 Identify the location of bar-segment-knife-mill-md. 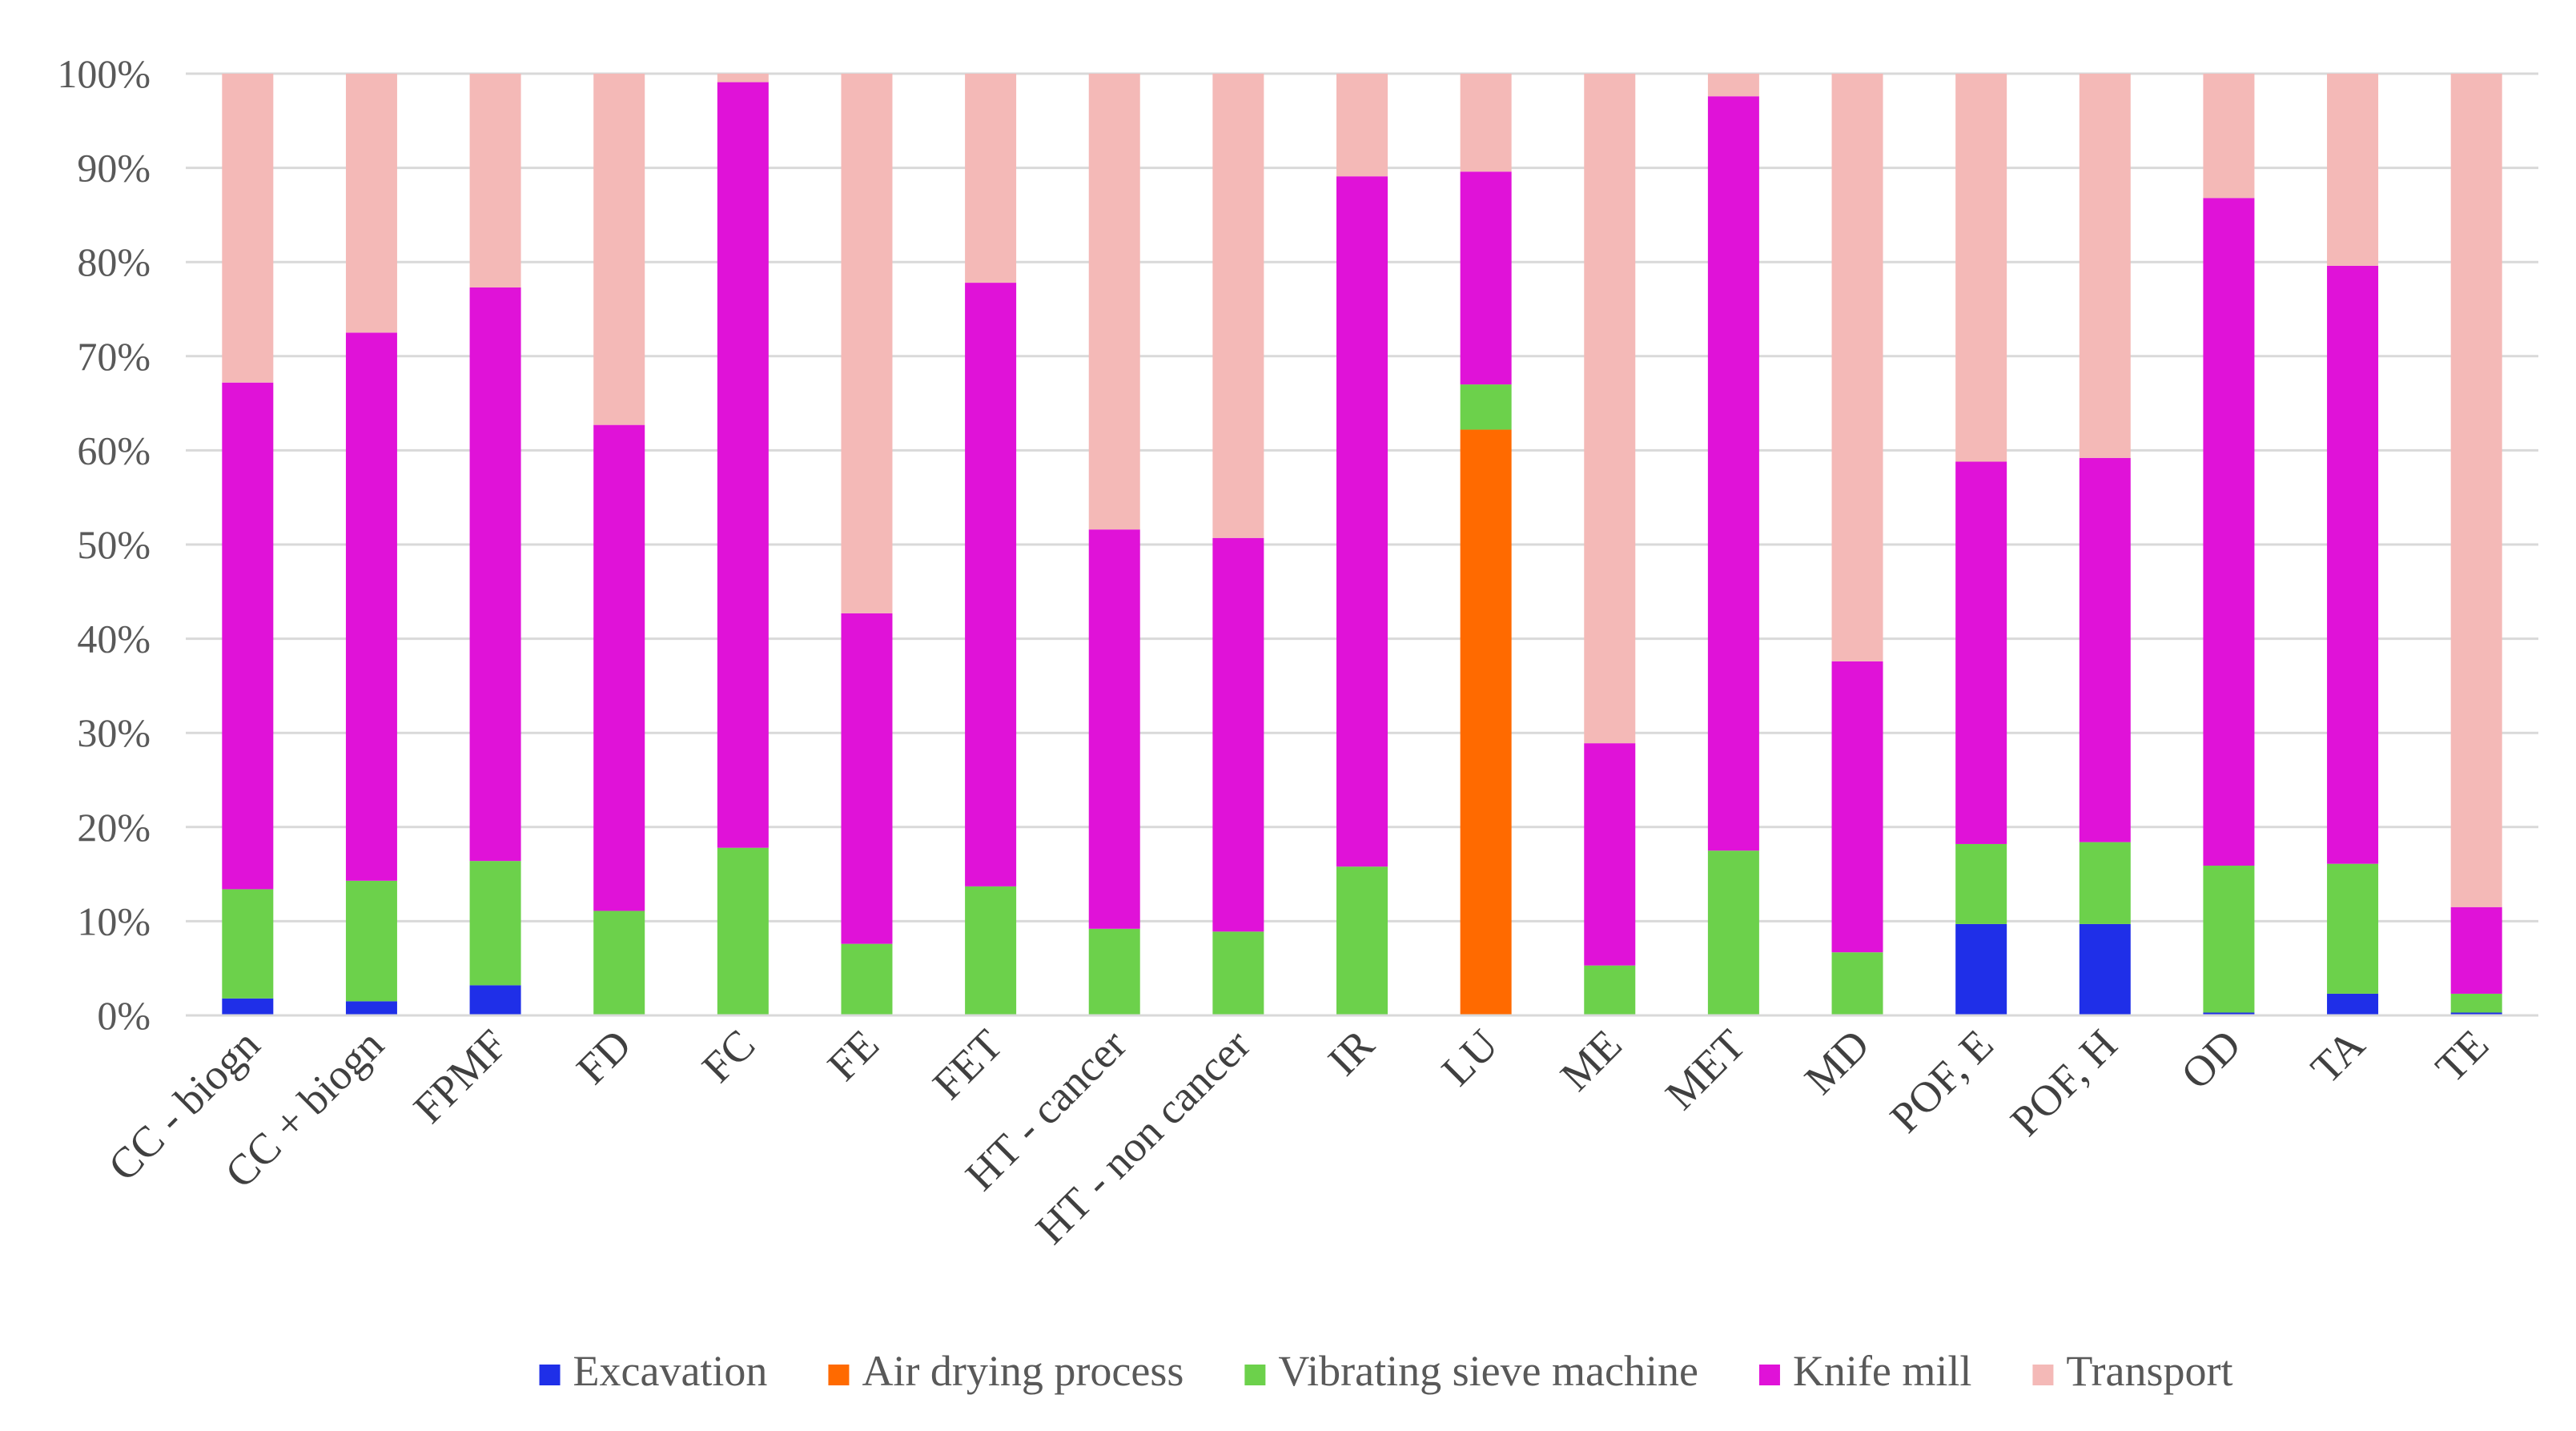
(1857, 807).